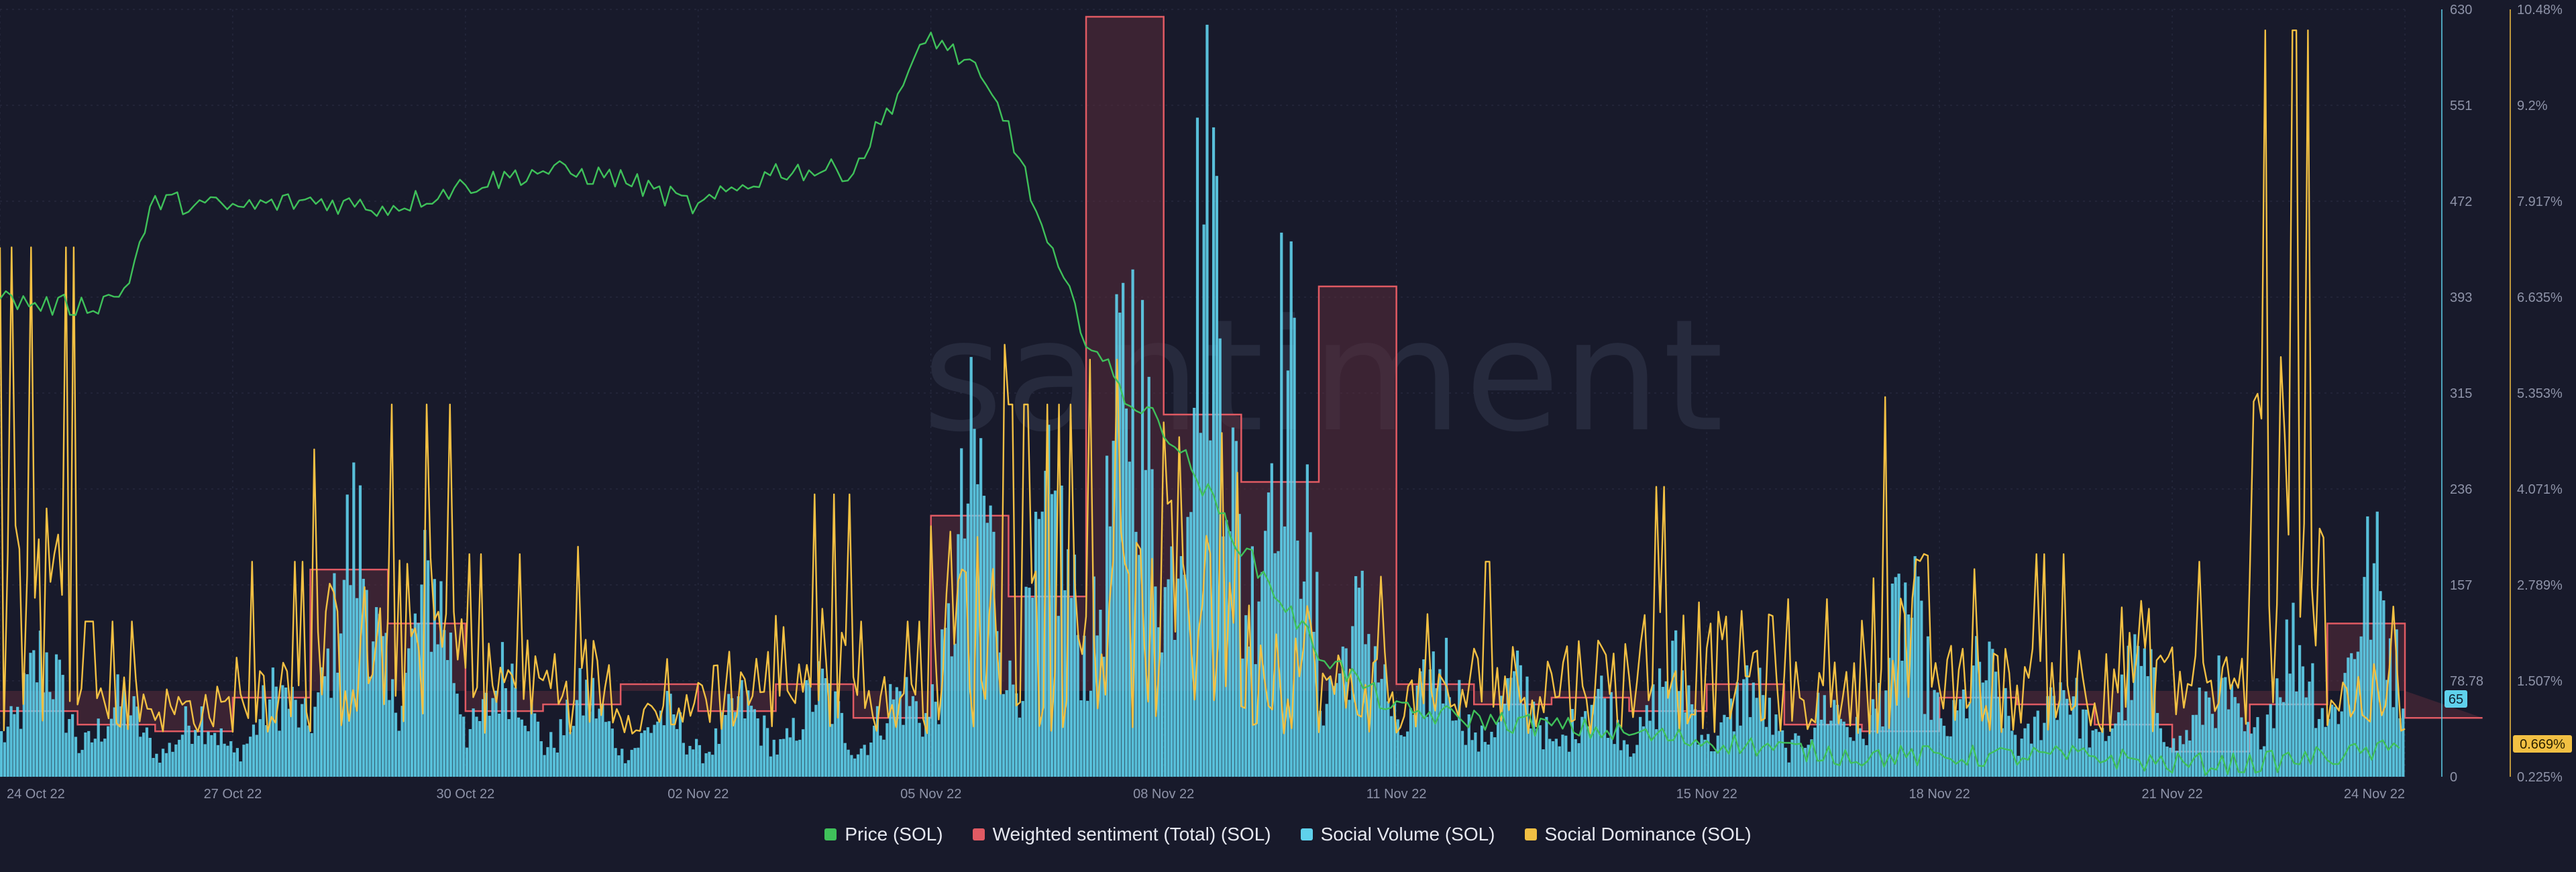 This screenshot has width=2576, height=872. What do you see at coordinates (1638, 834) in the screenshot?
I see `legend-item: Social Dominance (SOL)` at bounding box center [1638, 834].